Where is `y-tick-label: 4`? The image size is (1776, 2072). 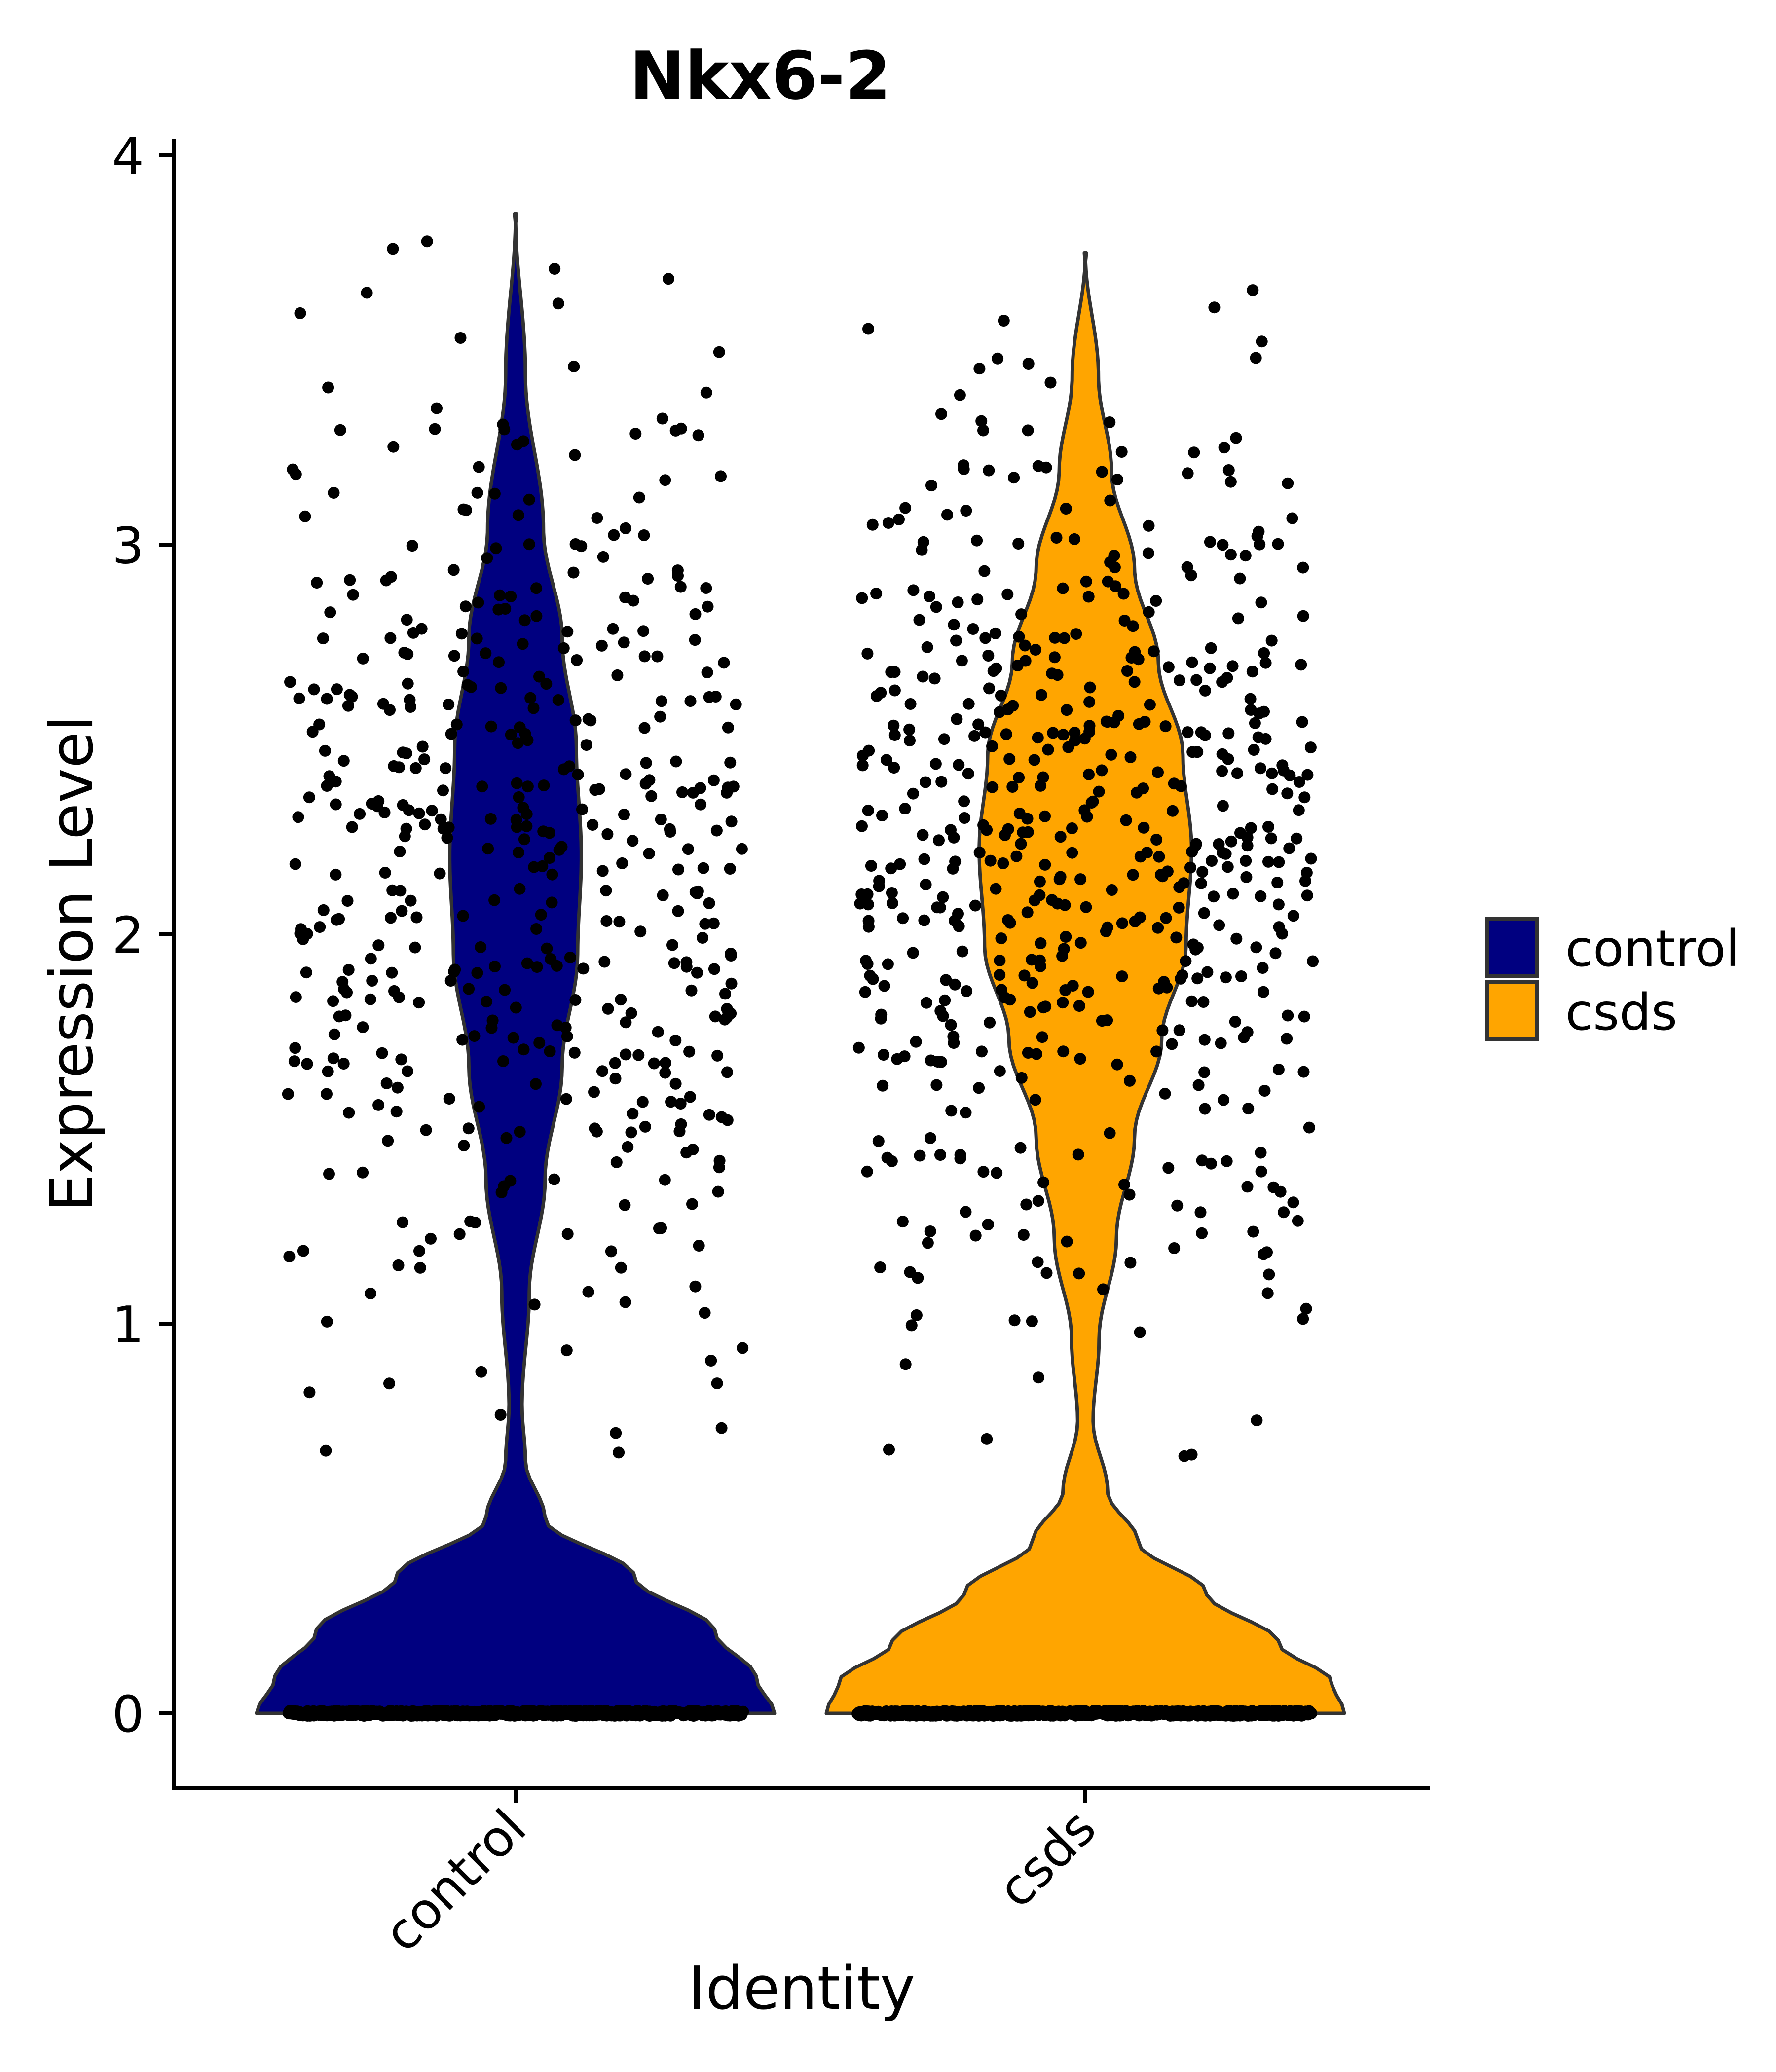 y-tick-label: 4 is located at coordinates (128, 156).